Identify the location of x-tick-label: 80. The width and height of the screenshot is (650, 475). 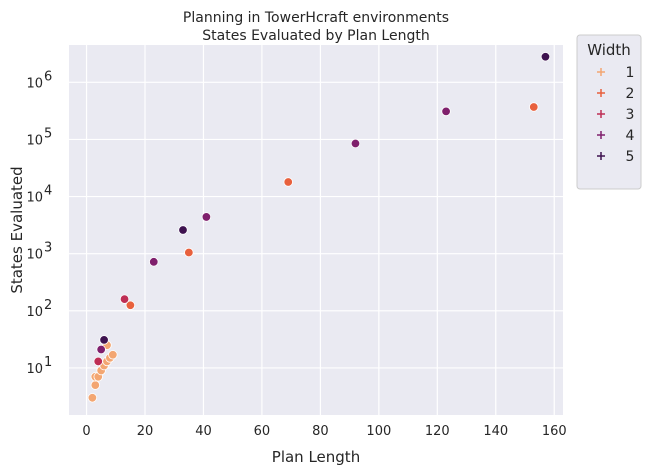
(320, 431).